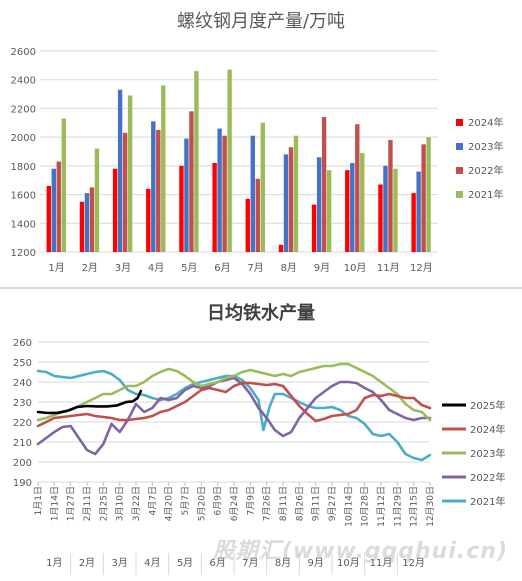 This screenshot has height=581, width=522. What do you see at coordinates (380, 218) in the screenshot?
I see `bar-2024年-11月` at bounding box center [380, 218].